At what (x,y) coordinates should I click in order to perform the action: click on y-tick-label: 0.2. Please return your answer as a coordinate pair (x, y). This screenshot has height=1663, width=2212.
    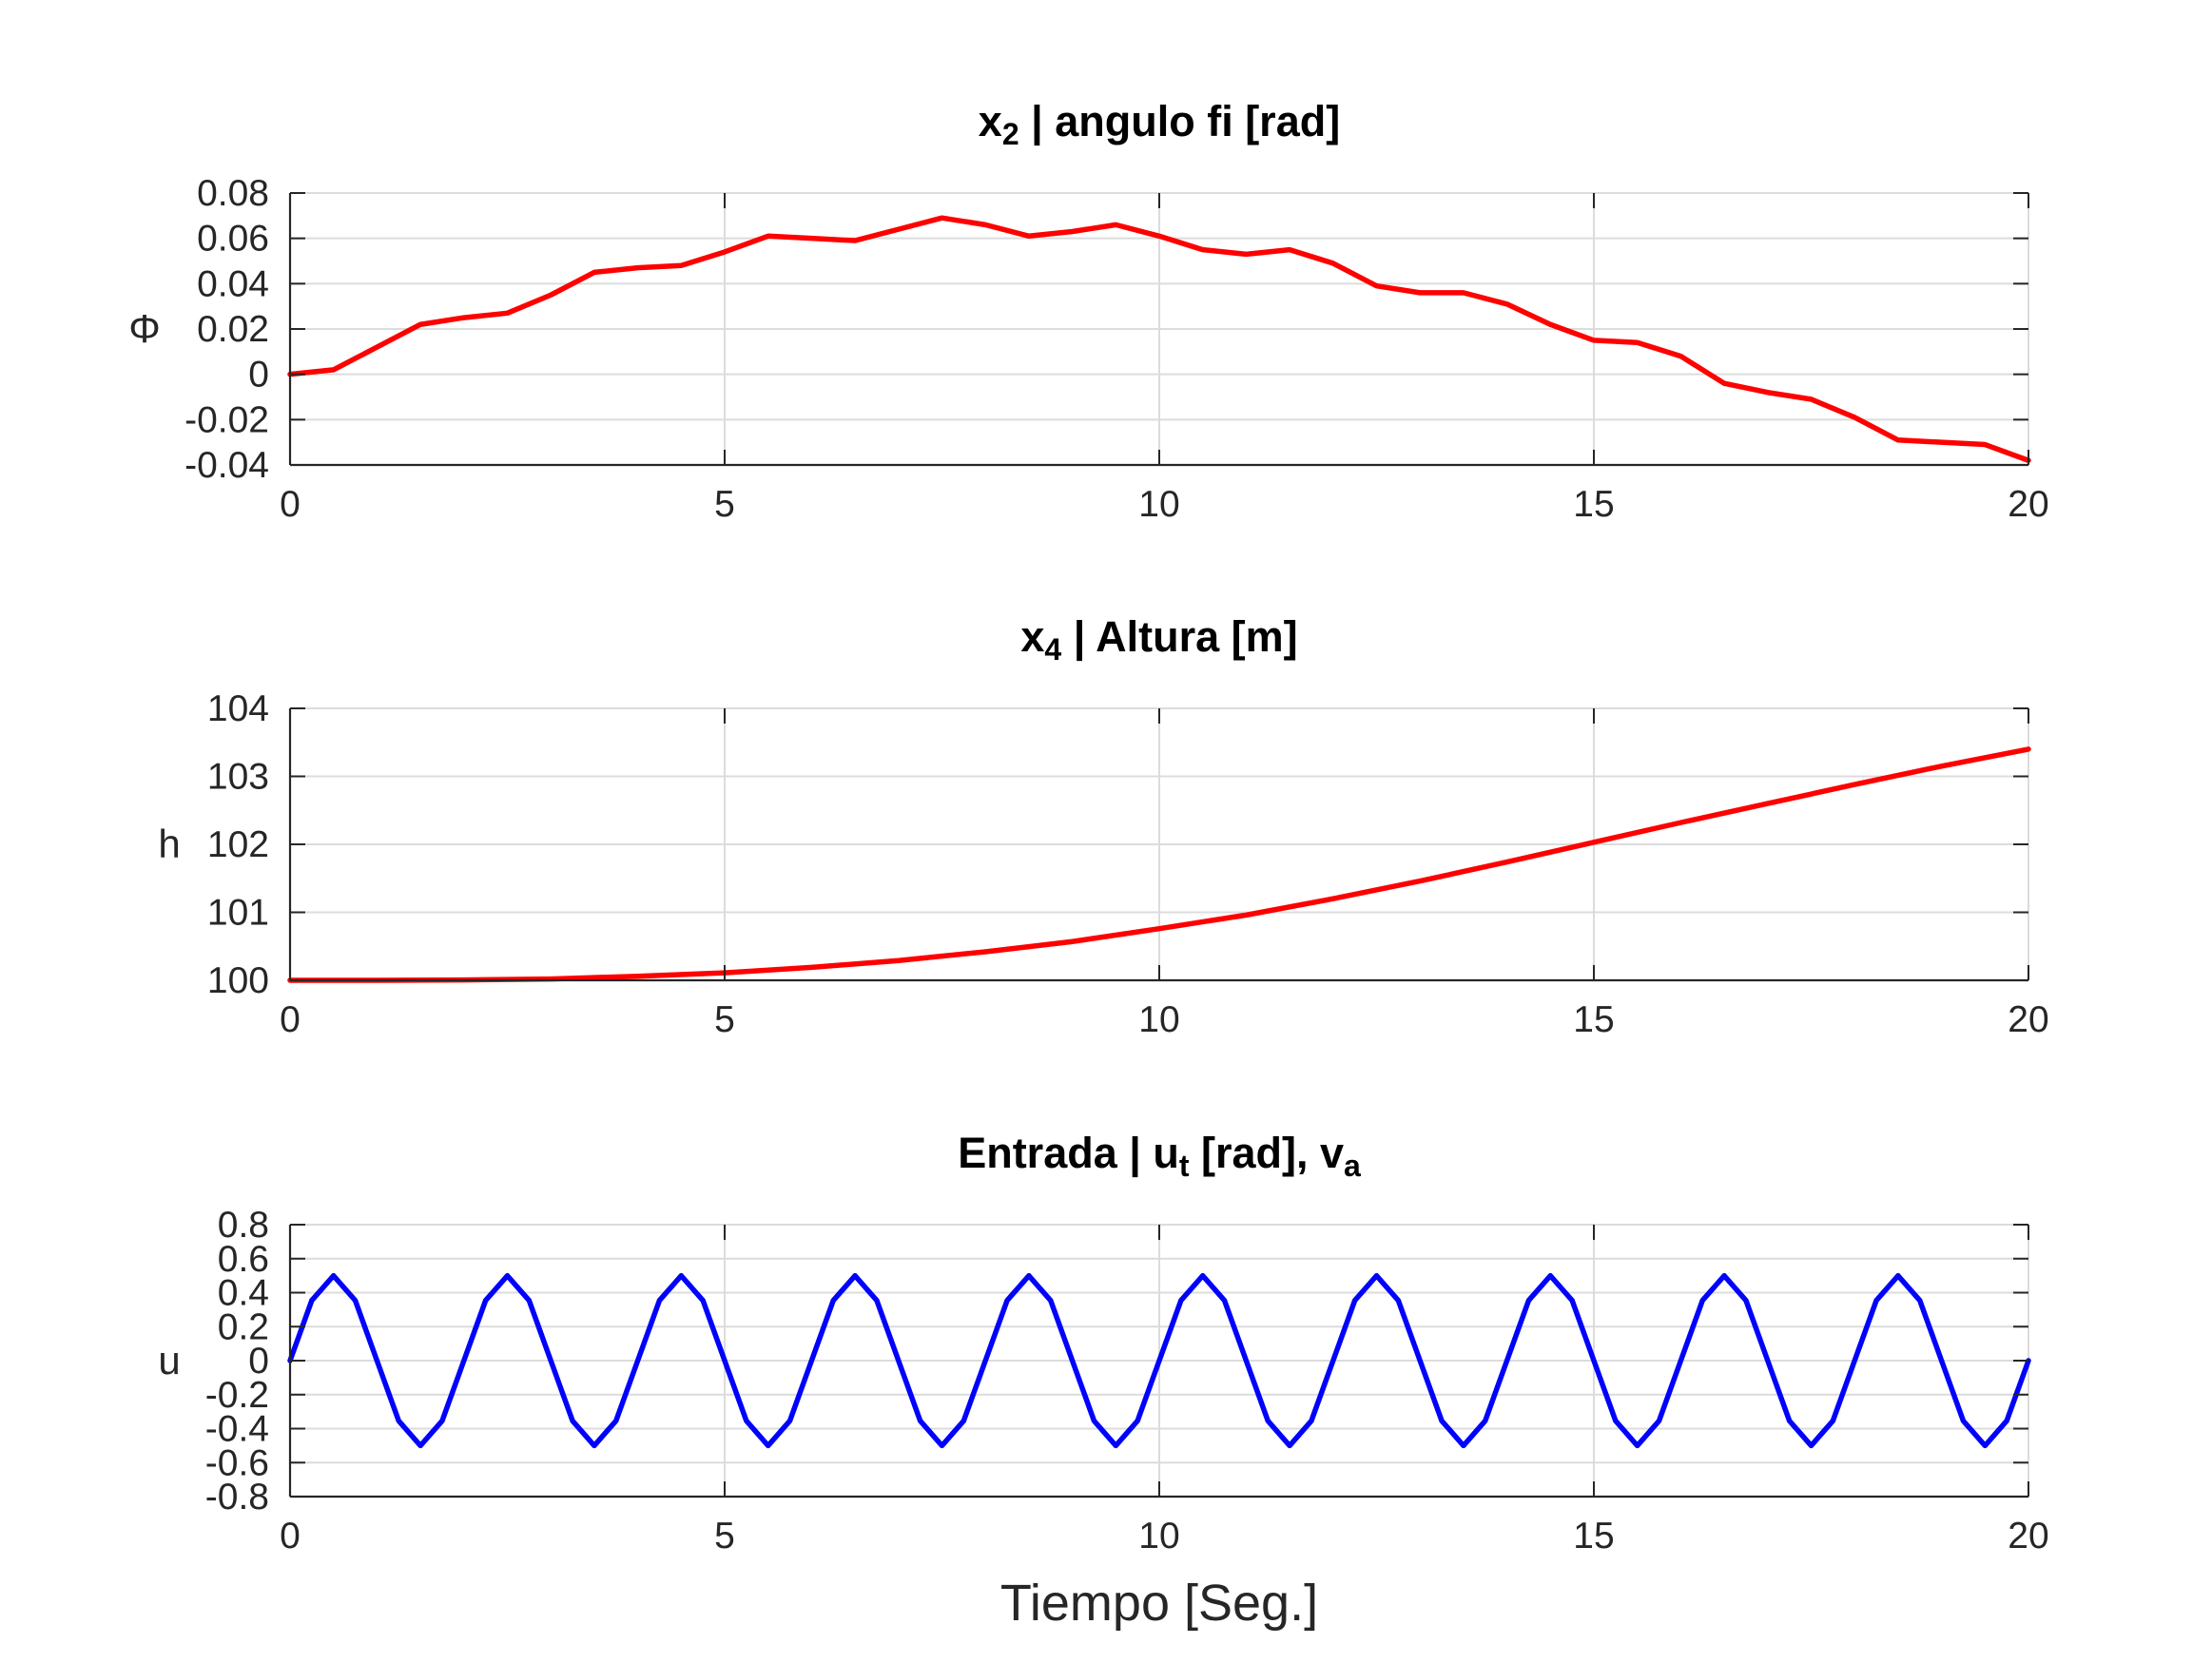
    Looking at the image, I should click on (243, 1326).